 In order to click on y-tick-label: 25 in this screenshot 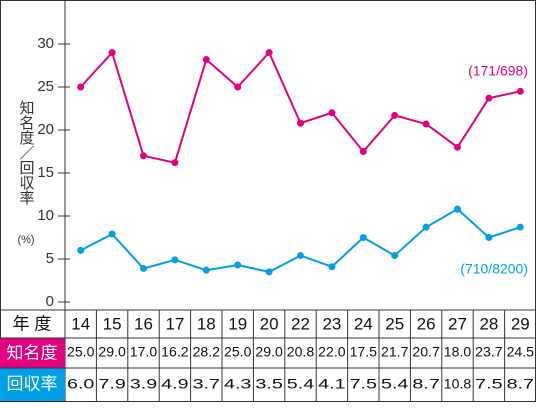, I will do `click(45, 86)`.